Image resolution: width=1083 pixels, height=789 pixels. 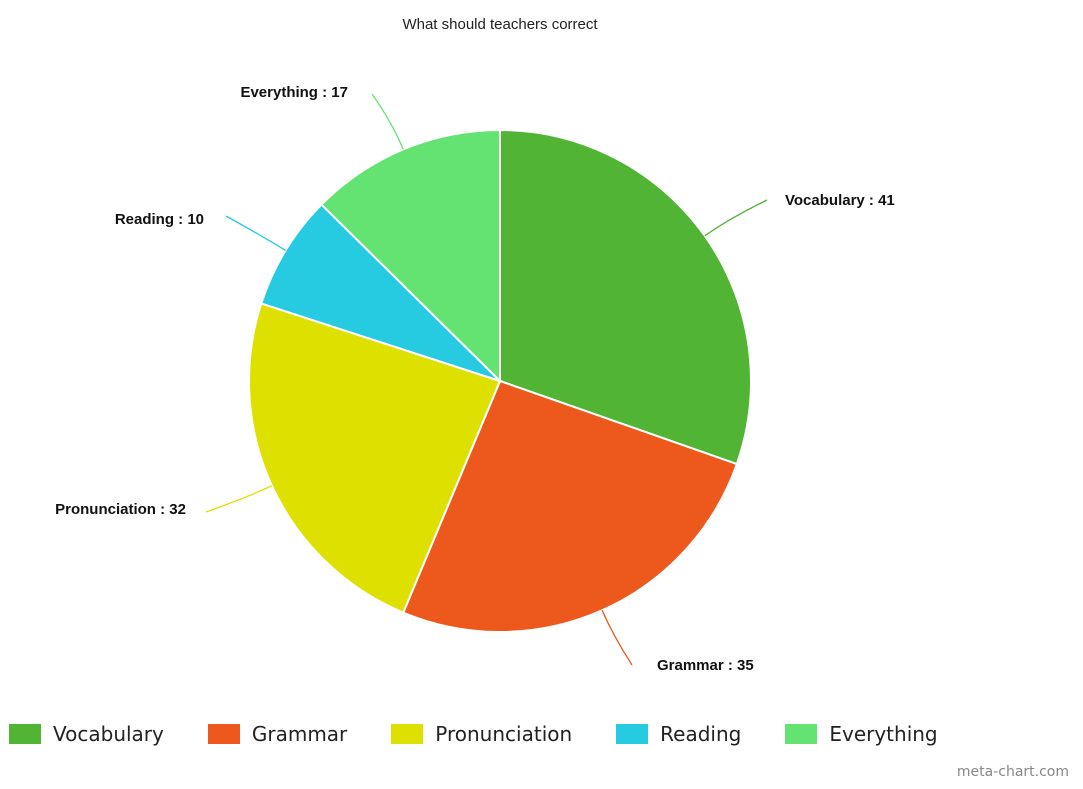 What do you see at coordinates (840, 200) in the screenshot?
I see `data-label-vocabulary: Vocabulary : 41` at bounding box center [840, 200].